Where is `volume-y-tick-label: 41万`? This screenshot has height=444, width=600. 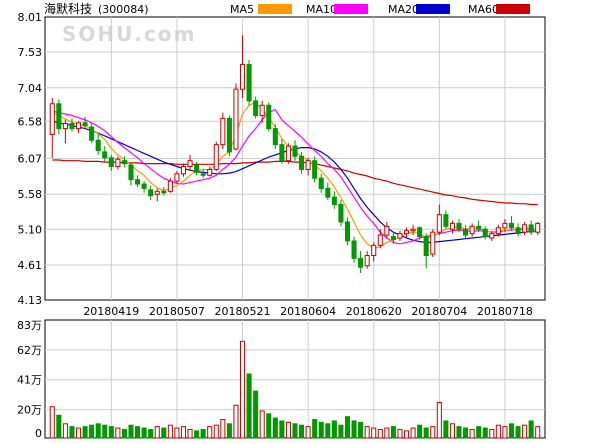 volume-y-tick-label: 41万 is located at coordinates (29, 380).